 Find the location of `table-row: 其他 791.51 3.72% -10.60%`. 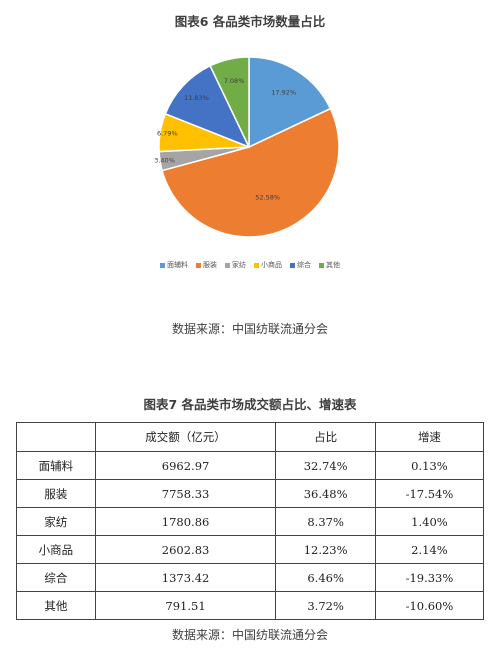

table-row: 其他 791.51 3.72% -10.60% is located at coordinates (250, 605).